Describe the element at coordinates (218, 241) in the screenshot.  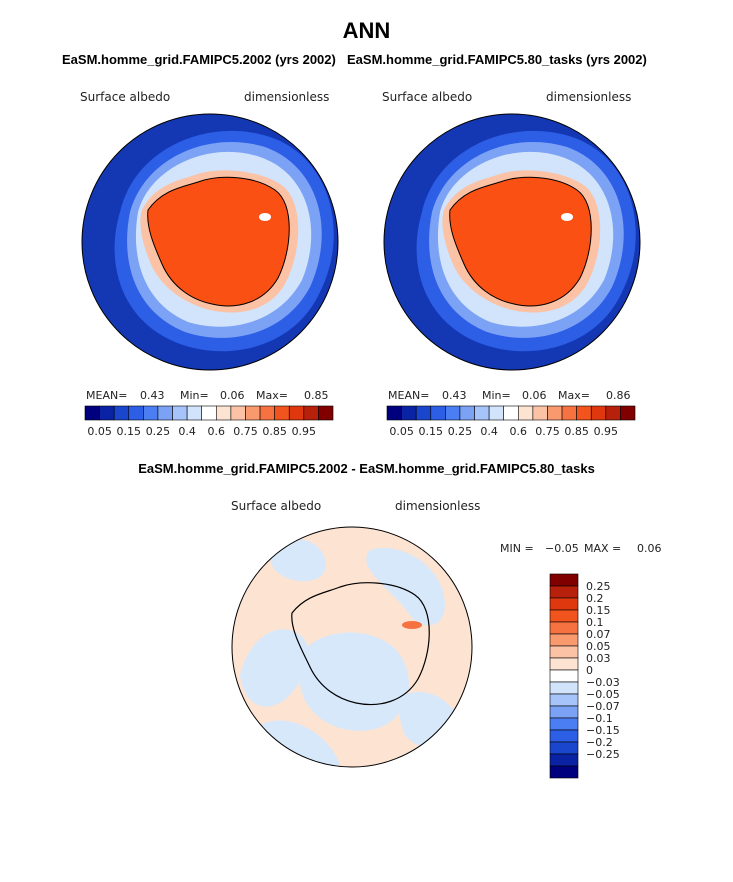
I see `panel-1-continent` at that location.